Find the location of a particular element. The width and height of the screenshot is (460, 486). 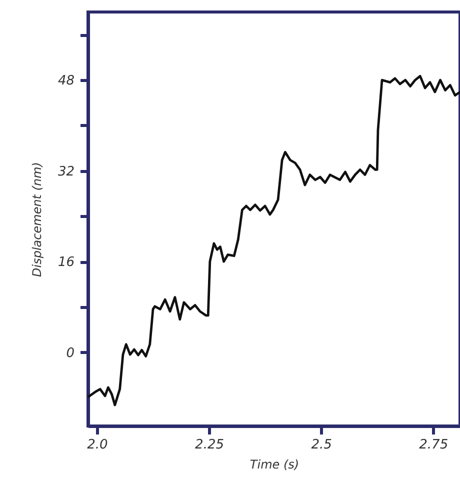

x-tick-label: 2.25 is located at coordinates (209, 445).